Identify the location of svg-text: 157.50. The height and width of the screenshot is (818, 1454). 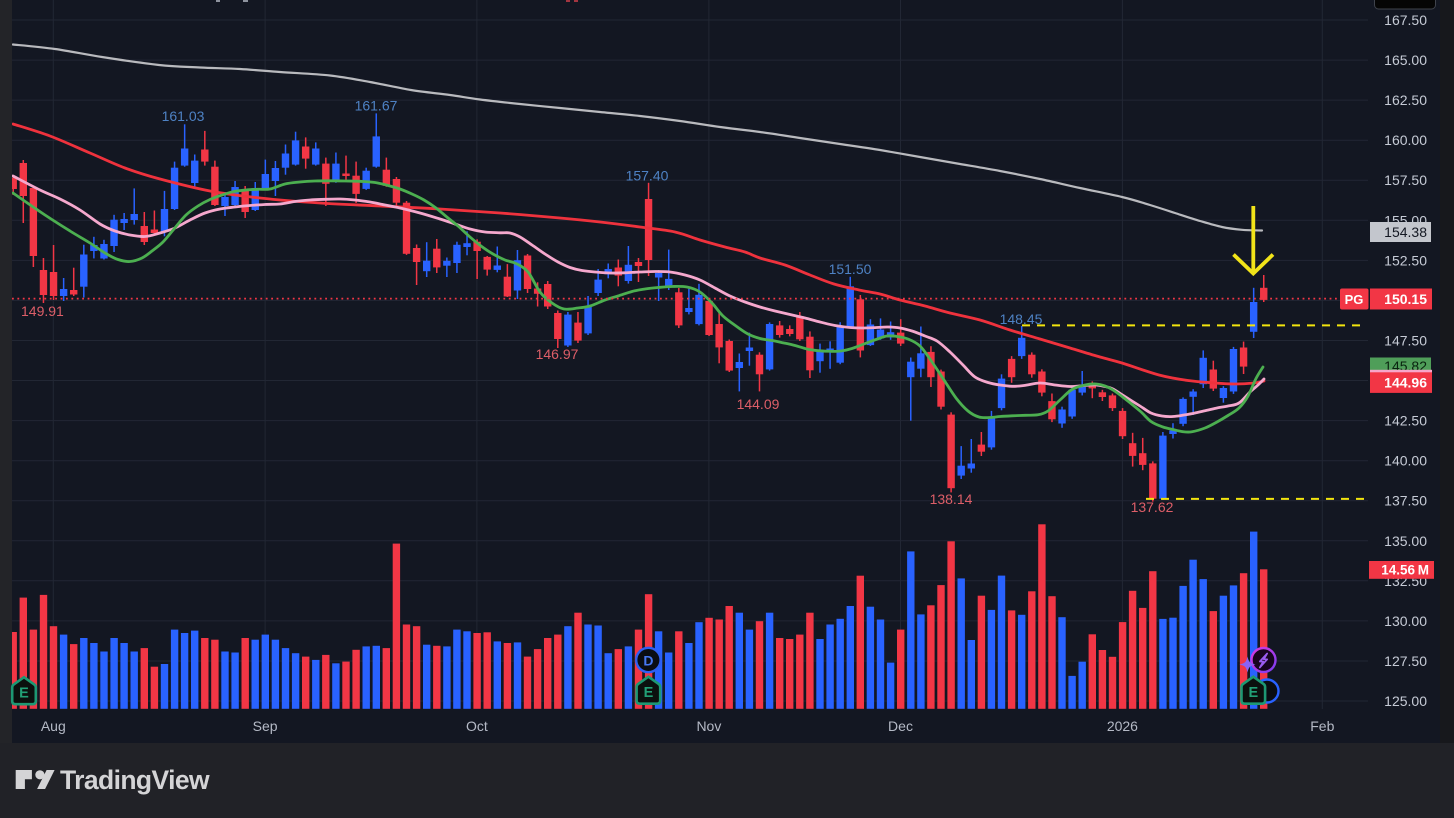
(1405, 180).